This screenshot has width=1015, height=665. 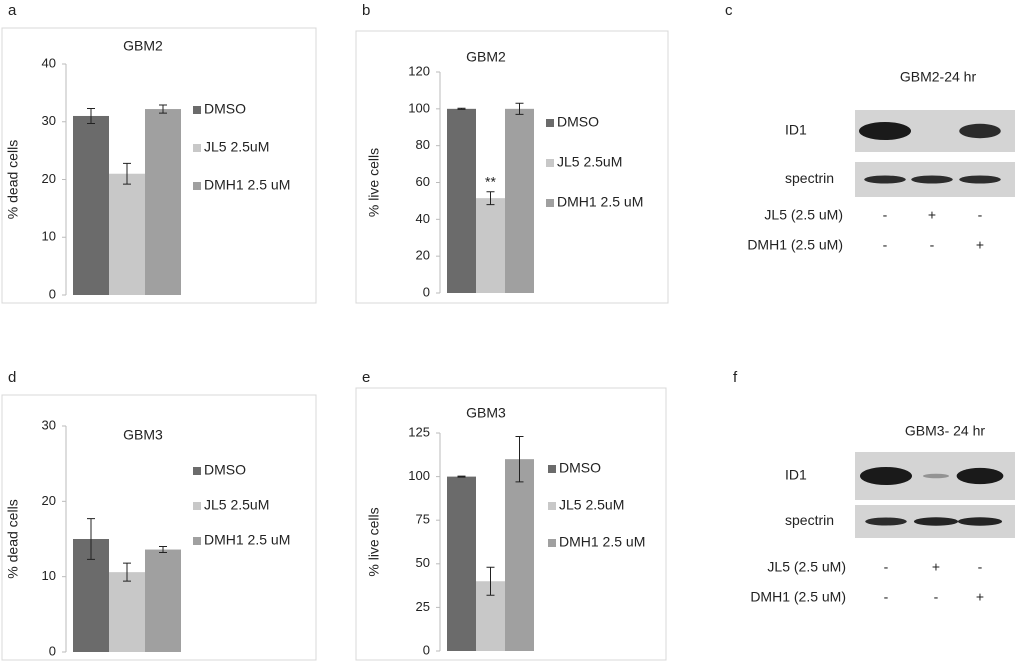 What do you see at coordinates (796, 475) in the screenshot?
I see `blot-row-label: ID1` at bounding box center [796, 475].